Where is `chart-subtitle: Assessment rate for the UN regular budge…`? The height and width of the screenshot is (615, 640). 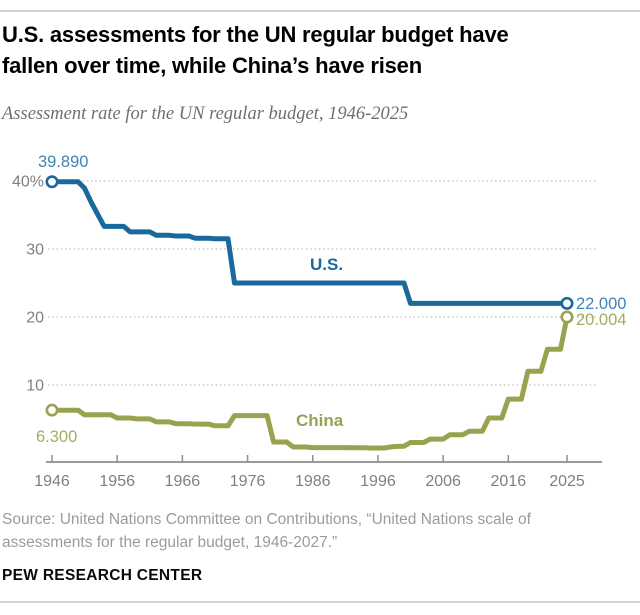
chart-subtitle: Assessment rate for the UN regular budge… is located at coordinates (205, 114).